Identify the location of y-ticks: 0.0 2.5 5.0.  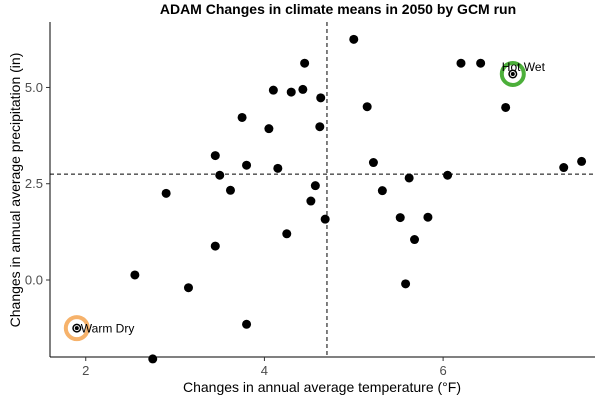
(37, 183).